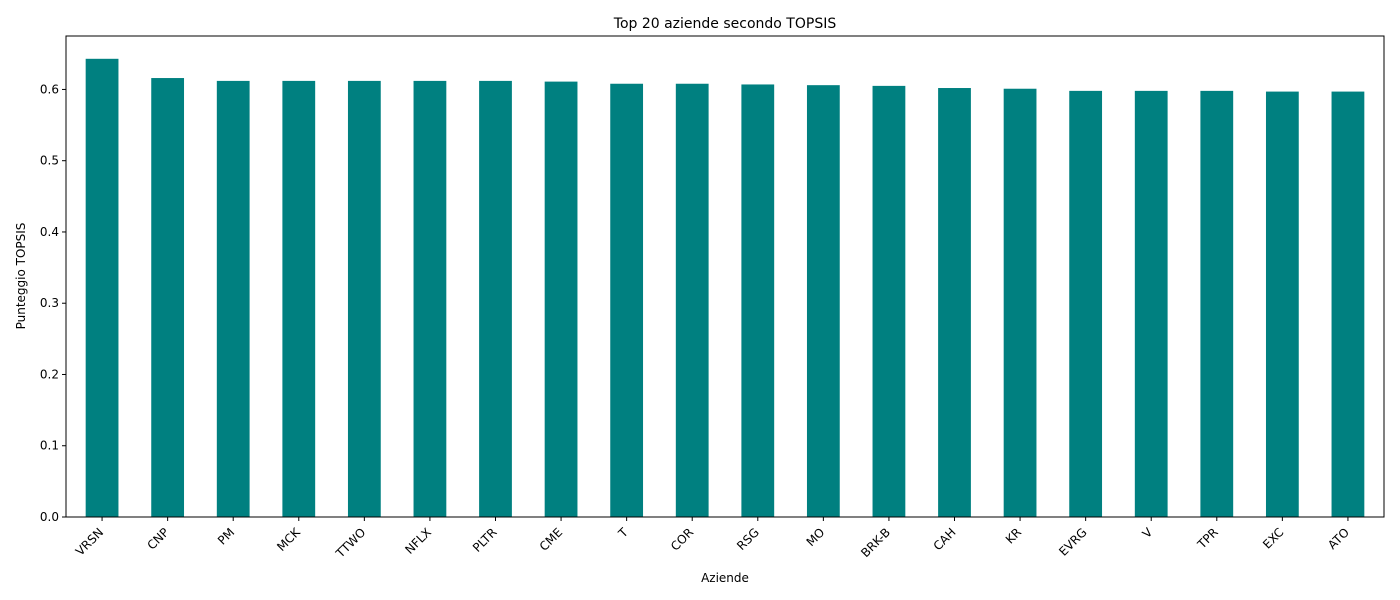 The image size is (1400, 600). I want to click on x-tick-label: RSG, so click(748, 539).